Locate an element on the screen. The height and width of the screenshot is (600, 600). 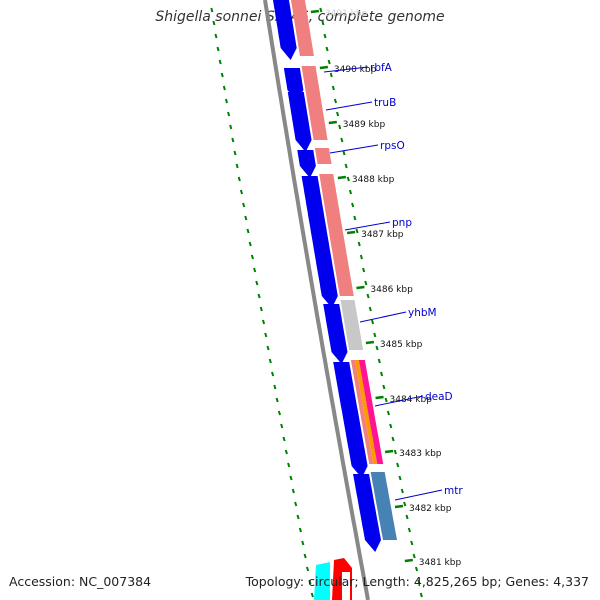
cog-segment-steelblue is located at coordinates (383, 506).